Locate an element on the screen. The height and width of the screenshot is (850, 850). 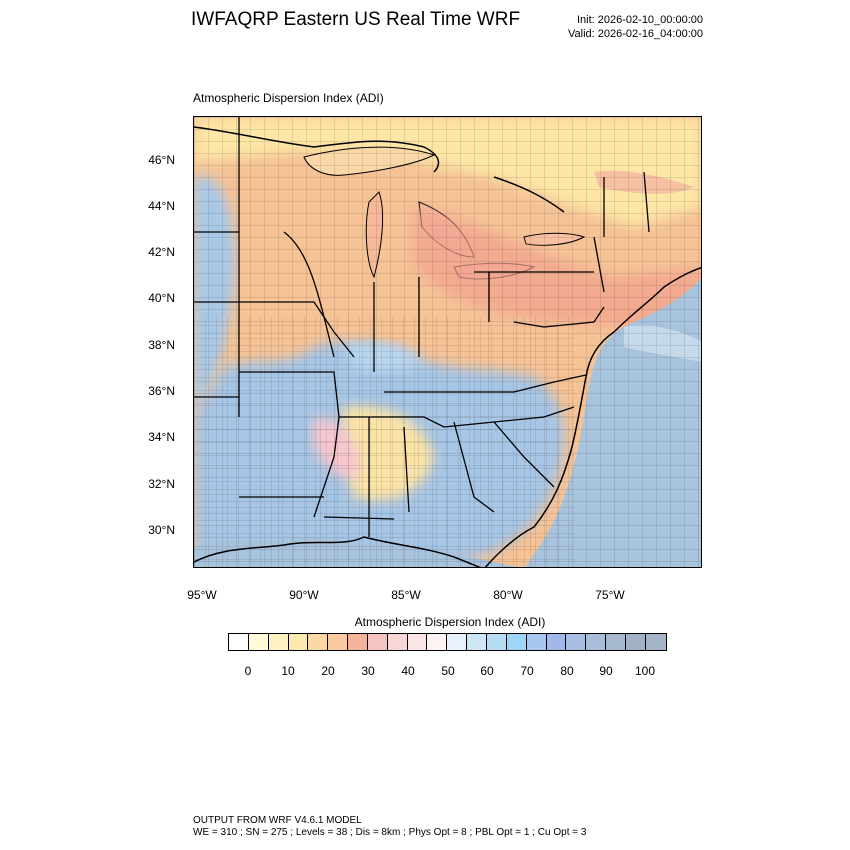
lat-label-30: 30°N is located at coordinates (161, 530).